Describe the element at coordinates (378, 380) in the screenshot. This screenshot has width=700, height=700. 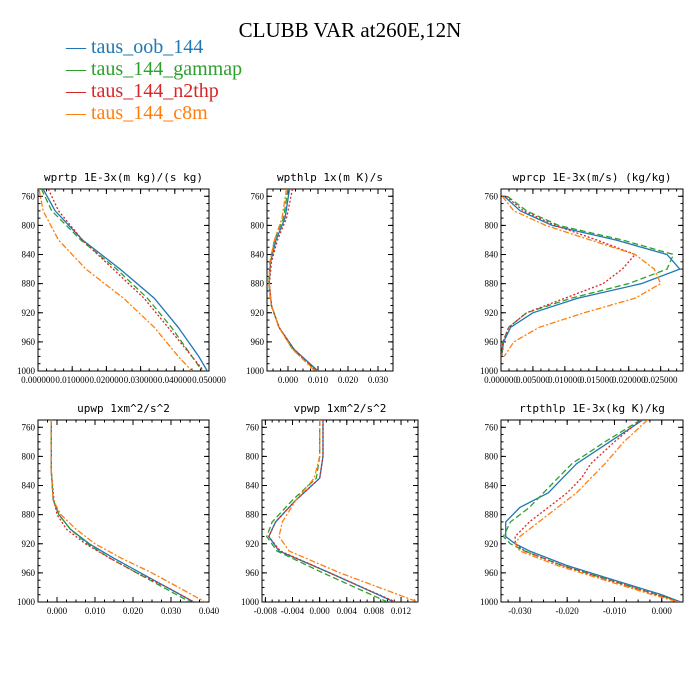
I see `x-tick-label: 0.030` at that location.